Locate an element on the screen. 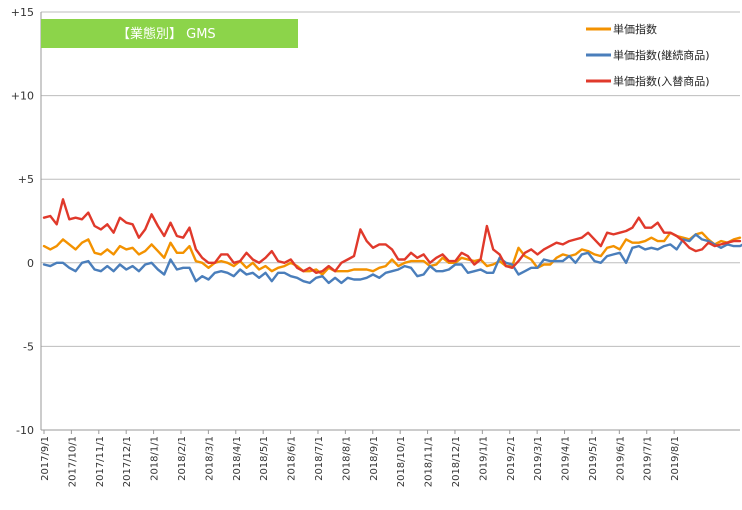 The height and width of the screenshot is (510, 742). legend-label-2: 単価指数(継続商品) is located at coordinates (661, 55).